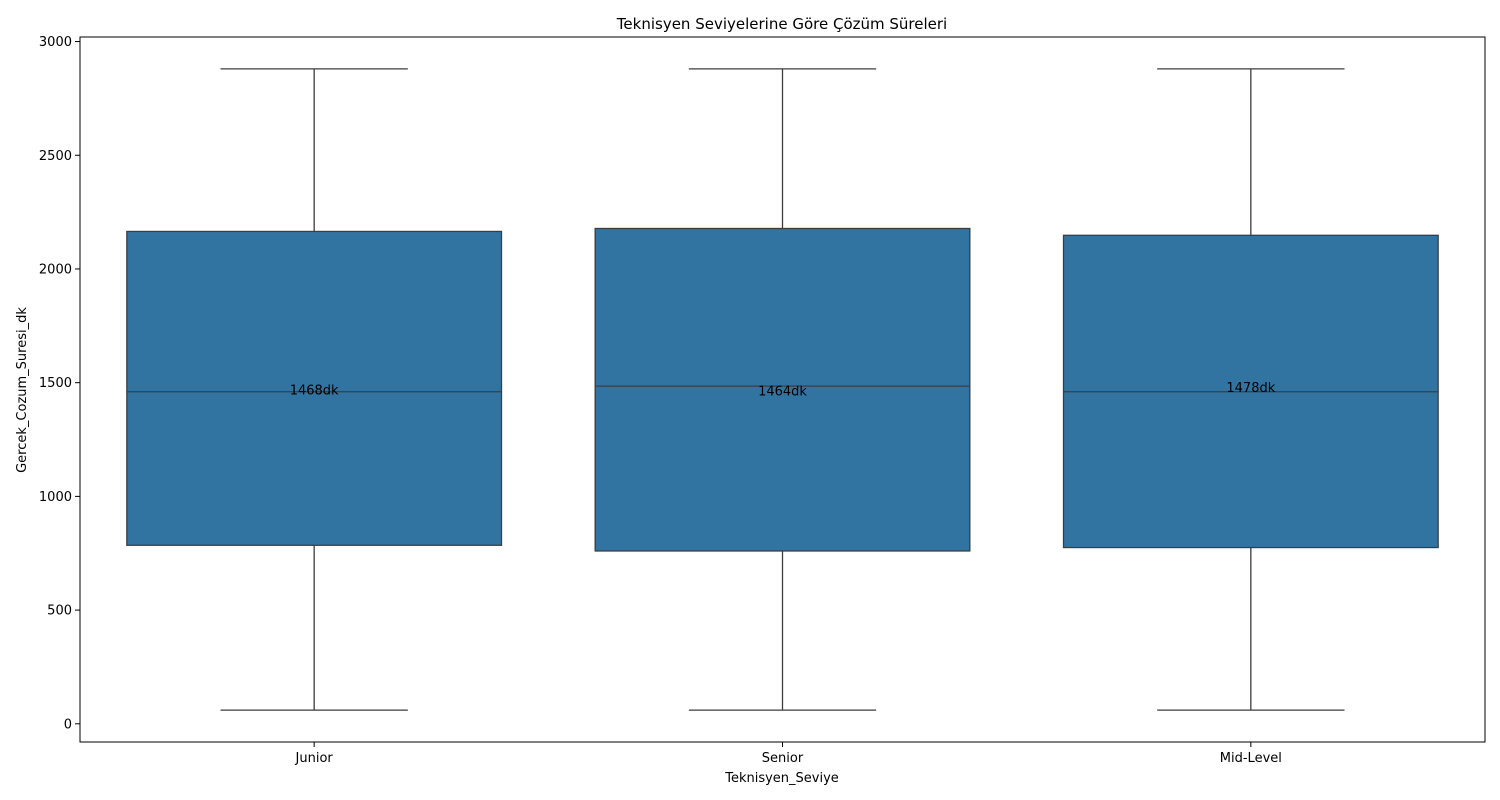  What do you see at coordinates (68, 724) in the screenshot?
I see `y-tick-label: 0` at bounding box center [68, 724].